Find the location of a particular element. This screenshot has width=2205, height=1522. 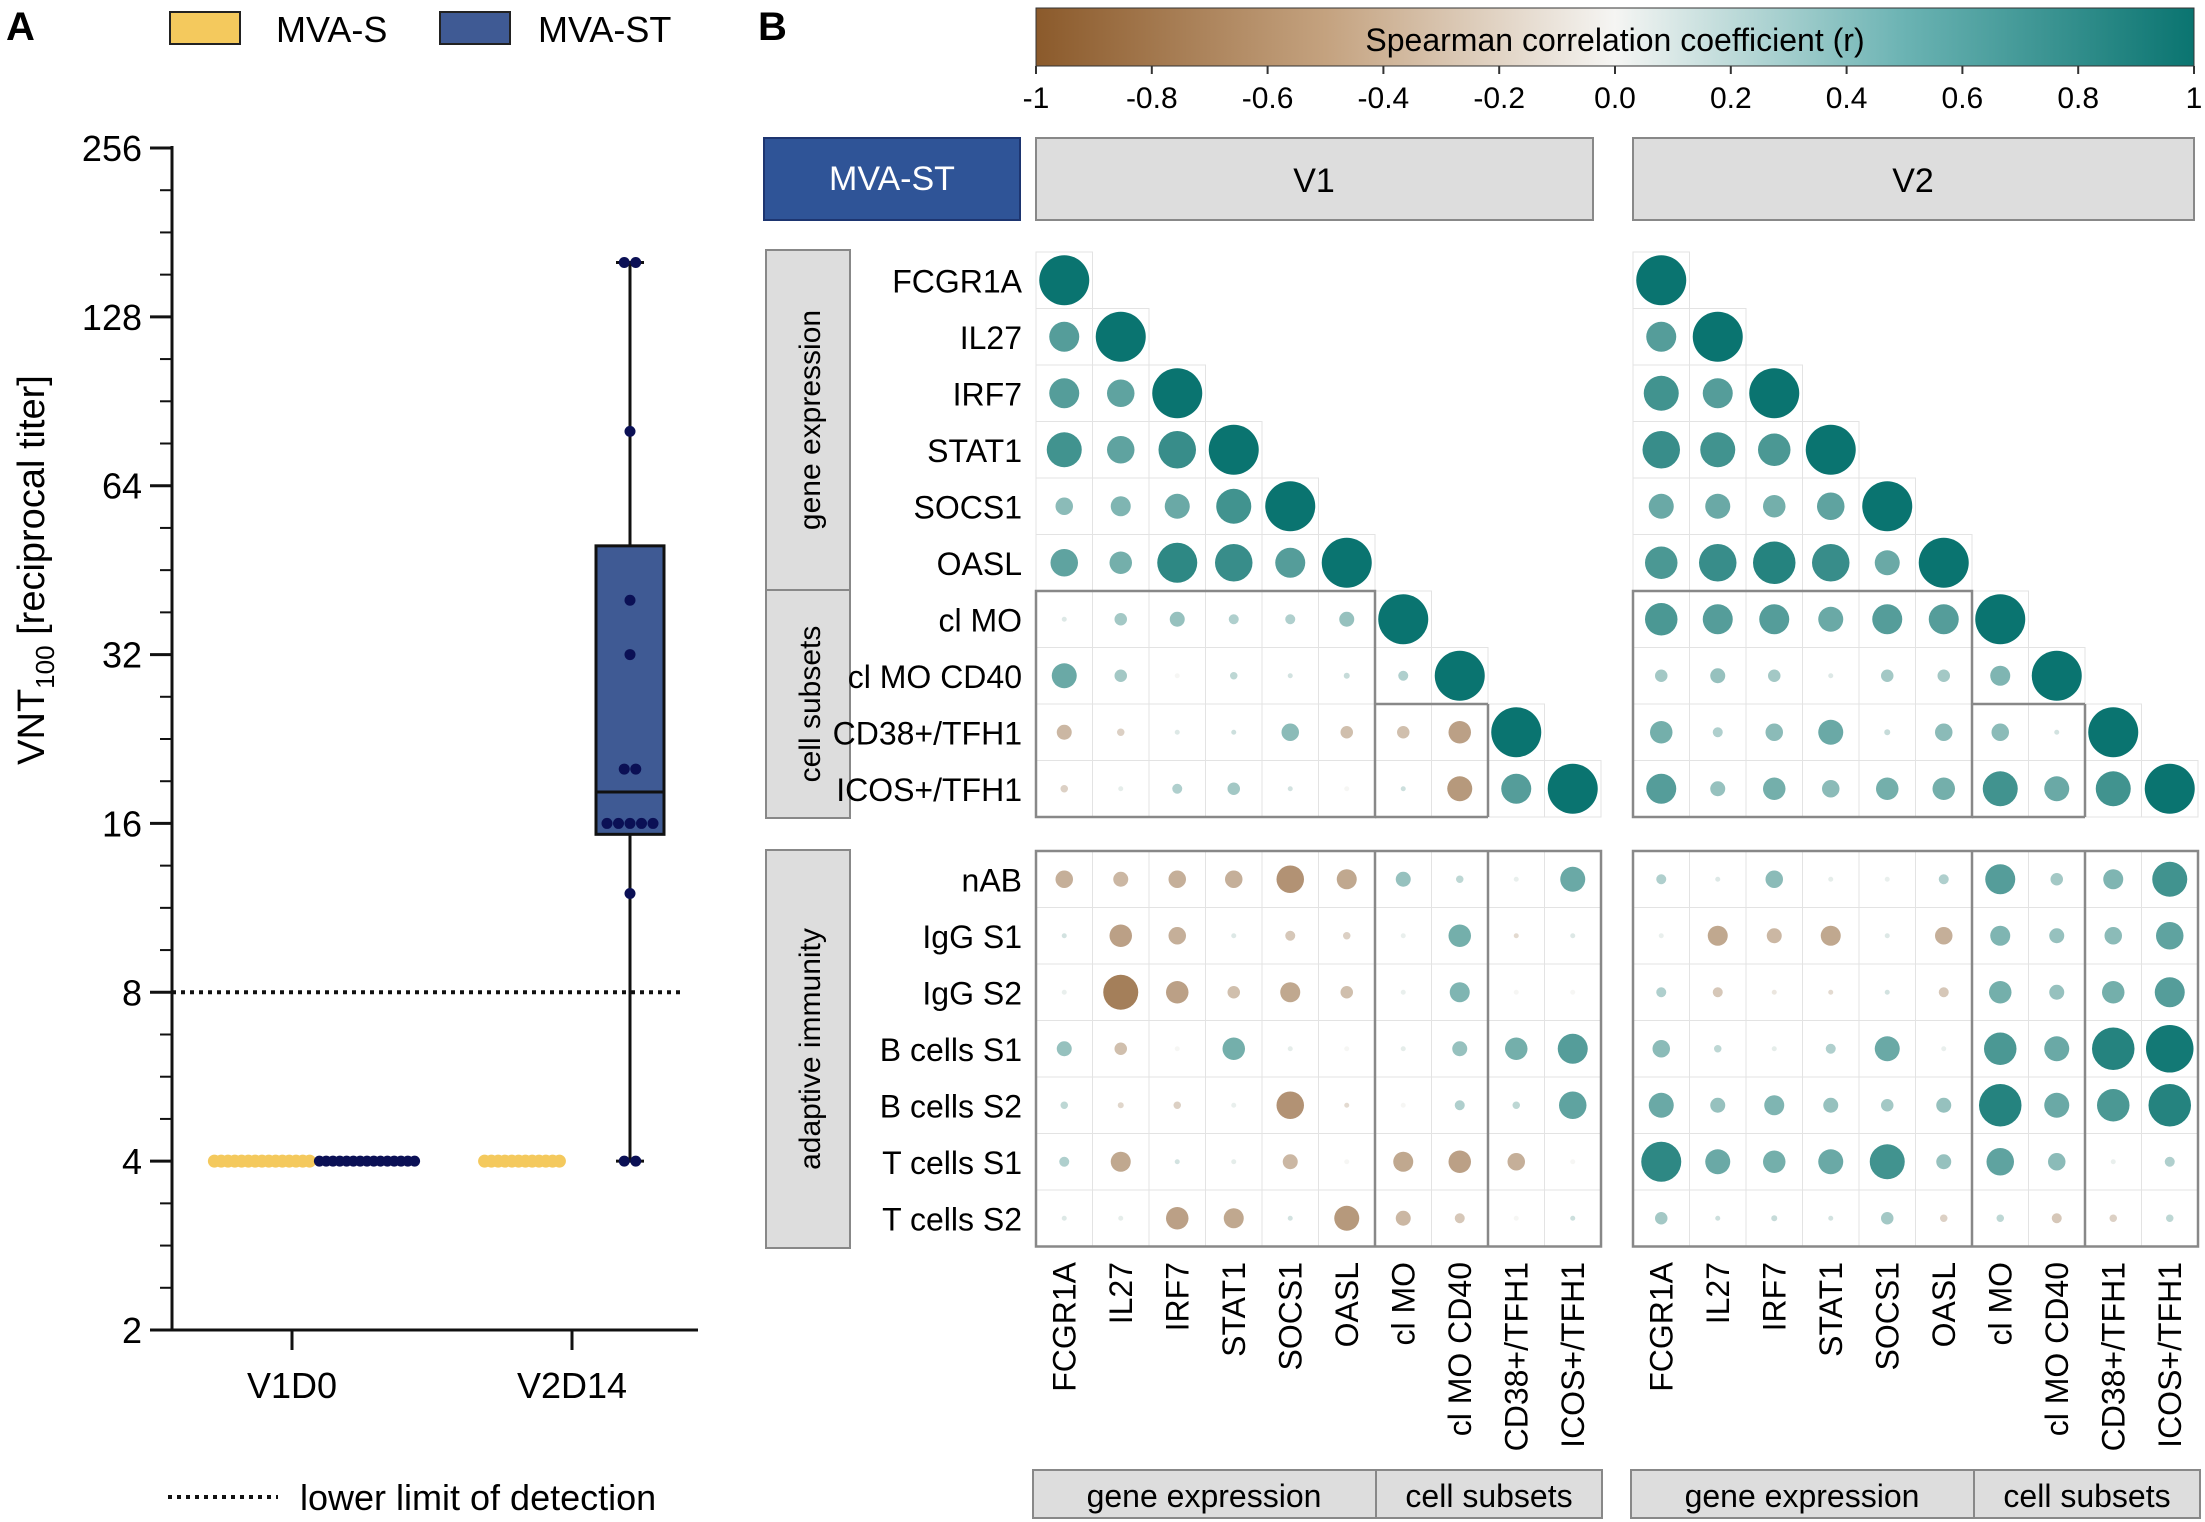

v1-corr-cl-mo-cd40-oasl is located at coordinates (1346, 675).